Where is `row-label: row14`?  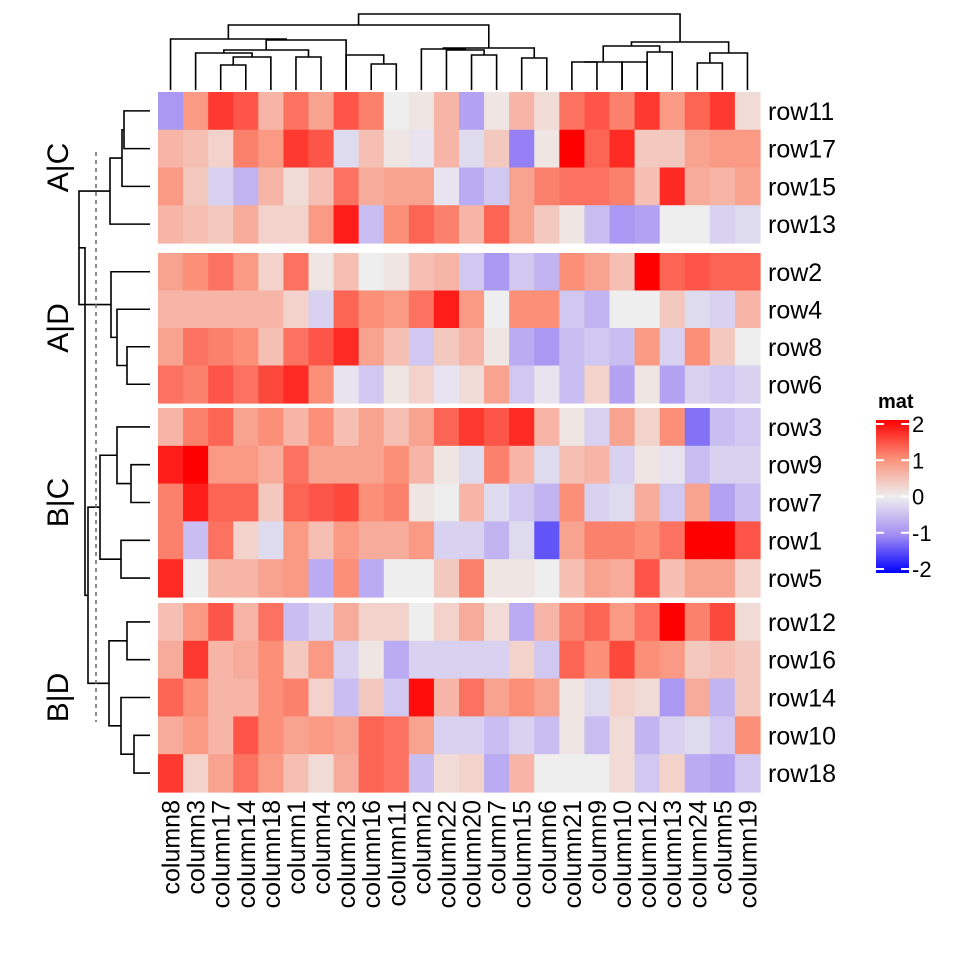 row-label: row14 is located at coordinates (802, 699).